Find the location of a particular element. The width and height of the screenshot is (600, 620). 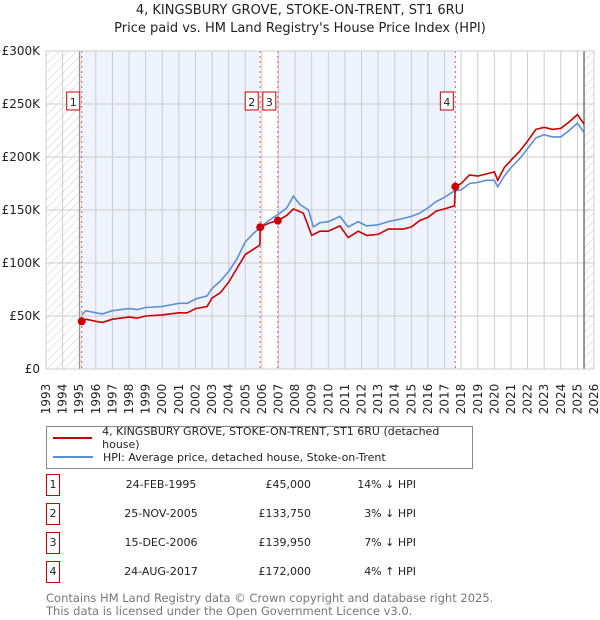

x-tick-label: 2009 is located at coordinates (312, 399).